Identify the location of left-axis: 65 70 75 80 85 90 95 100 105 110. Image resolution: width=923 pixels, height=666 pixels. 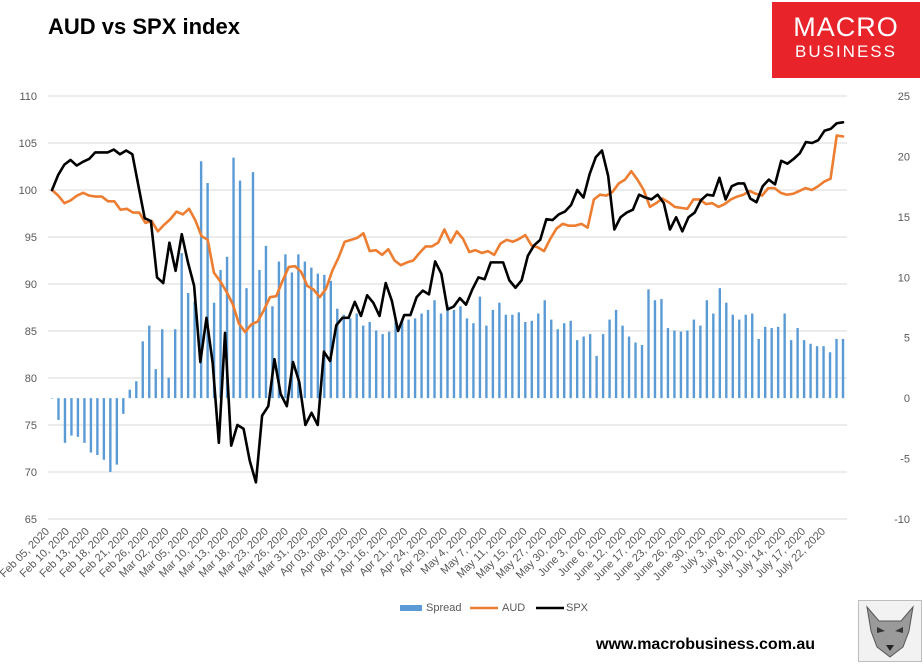
(28, 308).